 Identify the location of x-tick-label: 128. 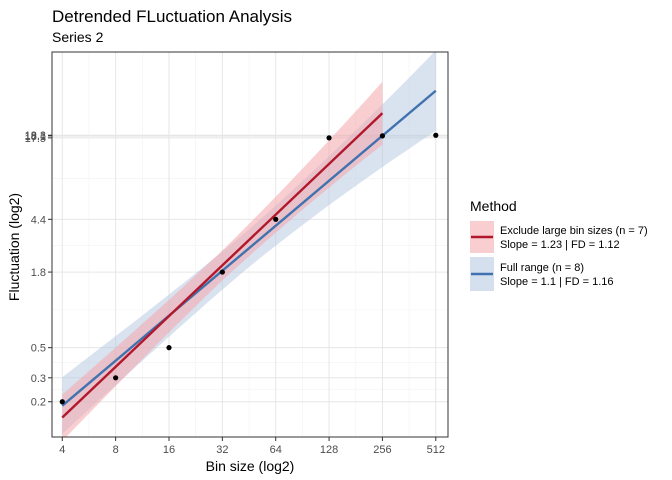
(329, 450).